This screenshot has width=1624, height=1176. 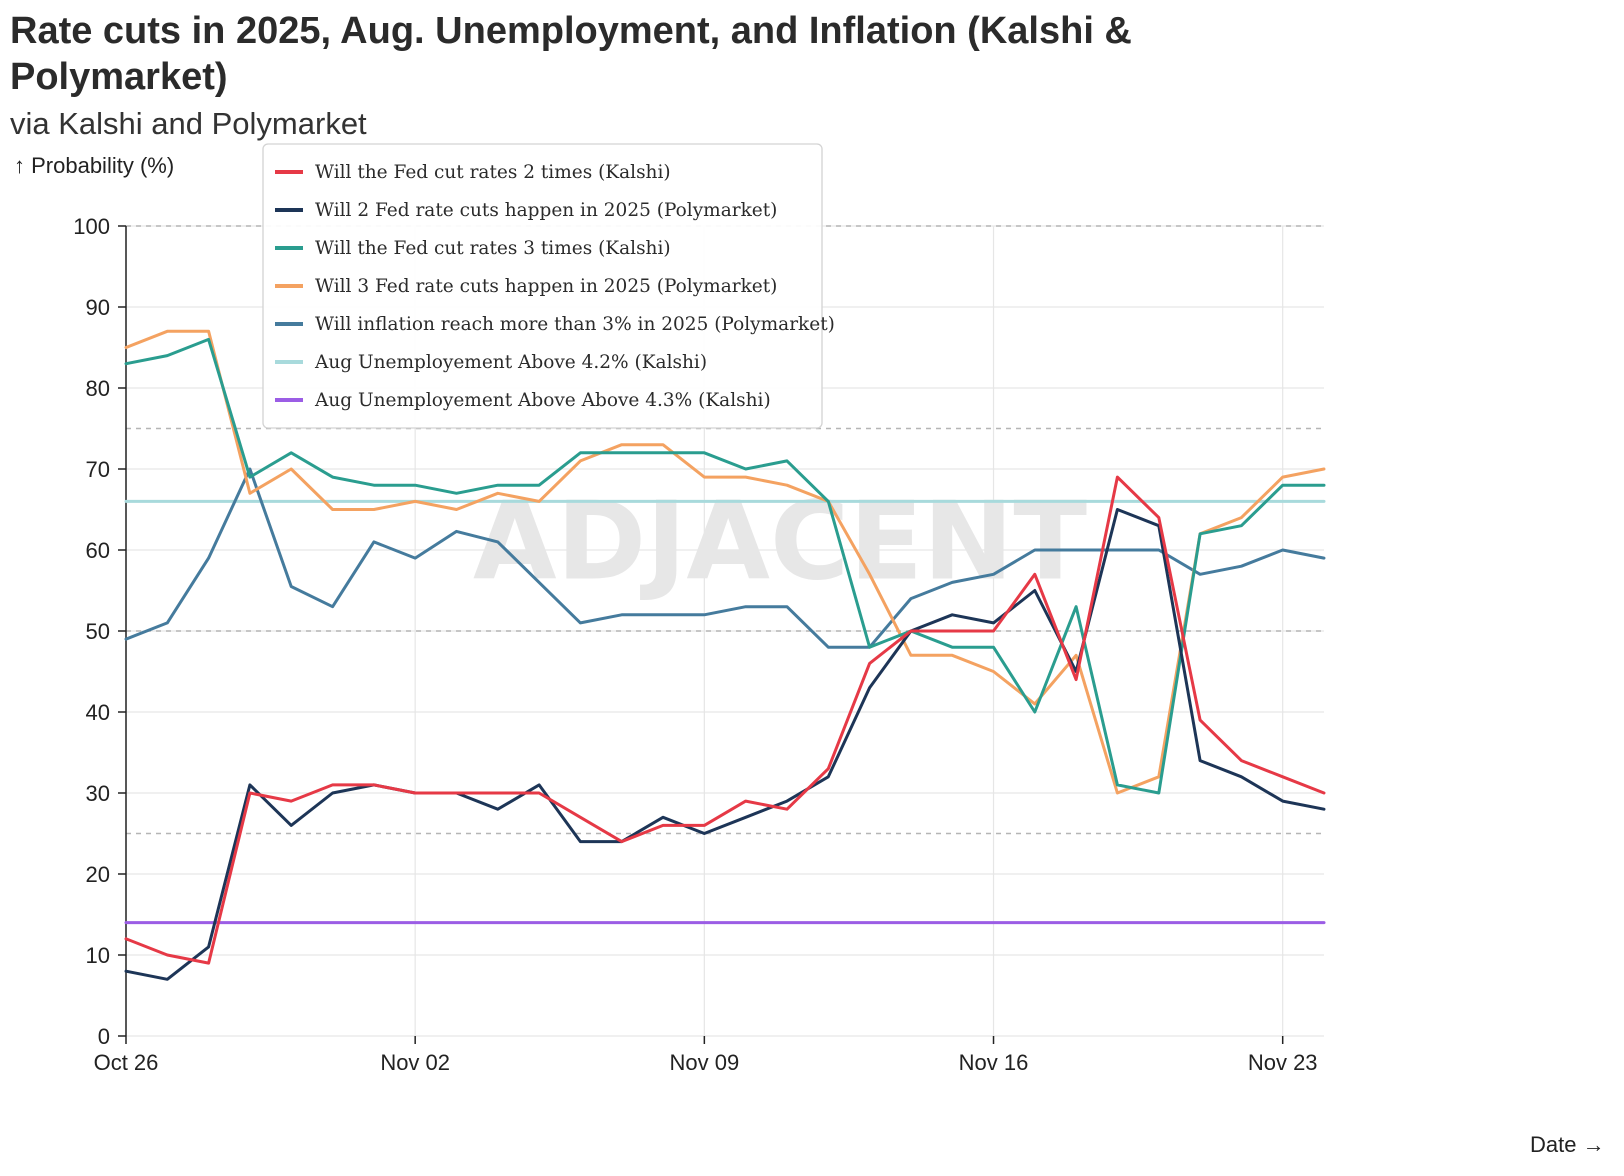 I want to click on y-tick-label: 50, so click(x=98, y=631).